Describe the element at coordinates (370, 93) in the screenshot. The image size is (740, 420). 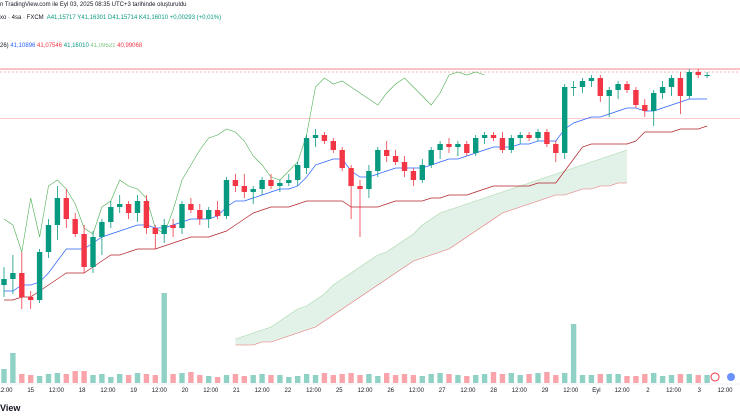
I see `price-lines` at that location.